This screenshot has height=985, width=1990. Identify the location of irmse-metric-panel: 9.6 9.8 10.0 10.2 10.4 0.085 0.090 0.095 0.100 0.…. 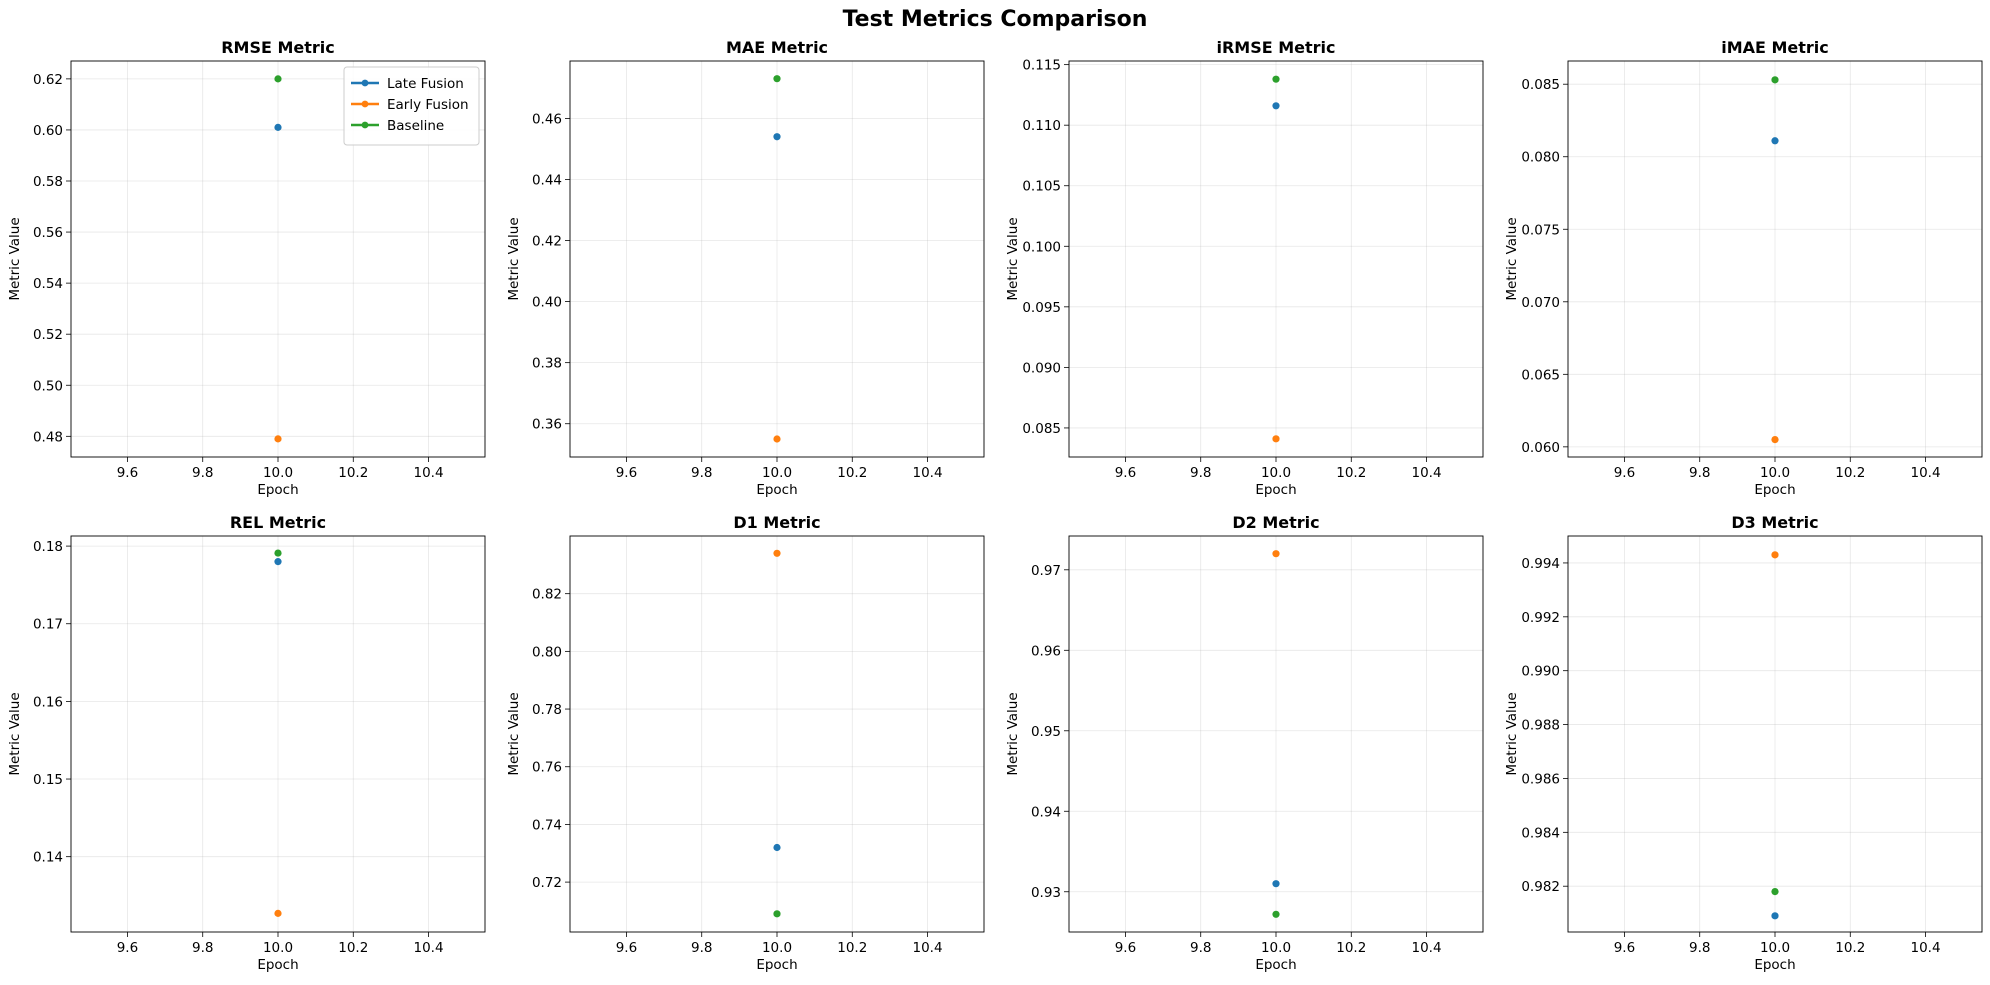
(1244, 268).